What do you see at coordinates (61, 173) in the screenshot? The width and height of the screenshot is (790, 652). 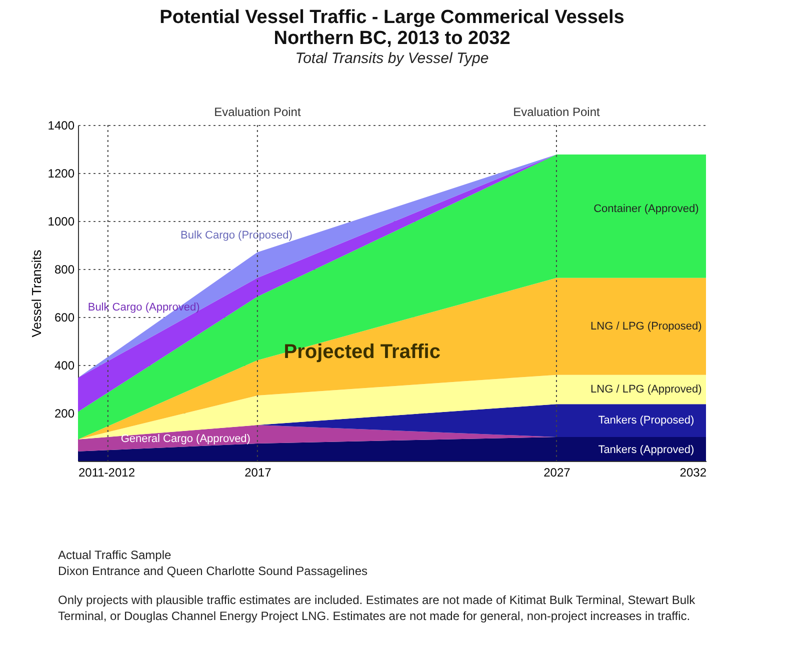 I see `y-tick-label: 1200` at bounding box center [61, 173].